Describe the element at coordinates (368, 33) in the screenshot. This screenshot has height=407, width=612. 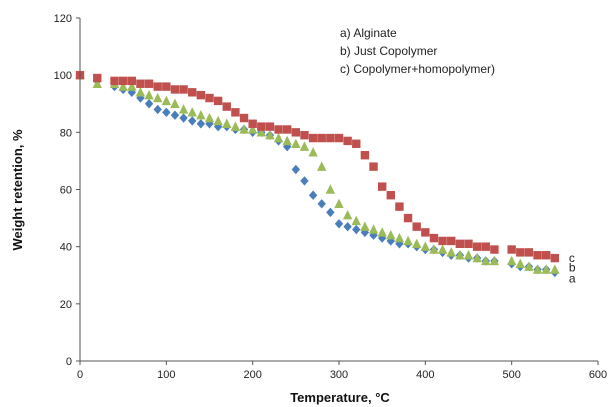
I see `legend-entry-a: a) Alginate` at that location.